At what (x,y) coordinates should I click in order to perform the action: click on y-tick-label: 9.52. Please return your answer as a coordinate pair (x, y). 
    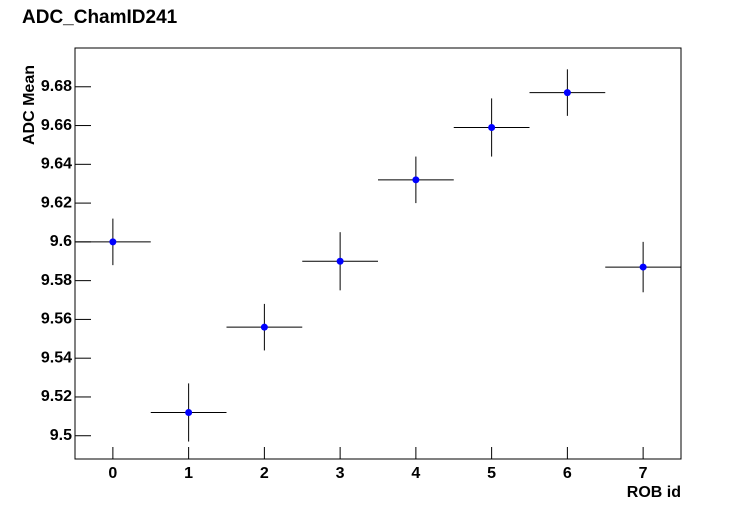
    Looking at the image, I should click on (56, 396).